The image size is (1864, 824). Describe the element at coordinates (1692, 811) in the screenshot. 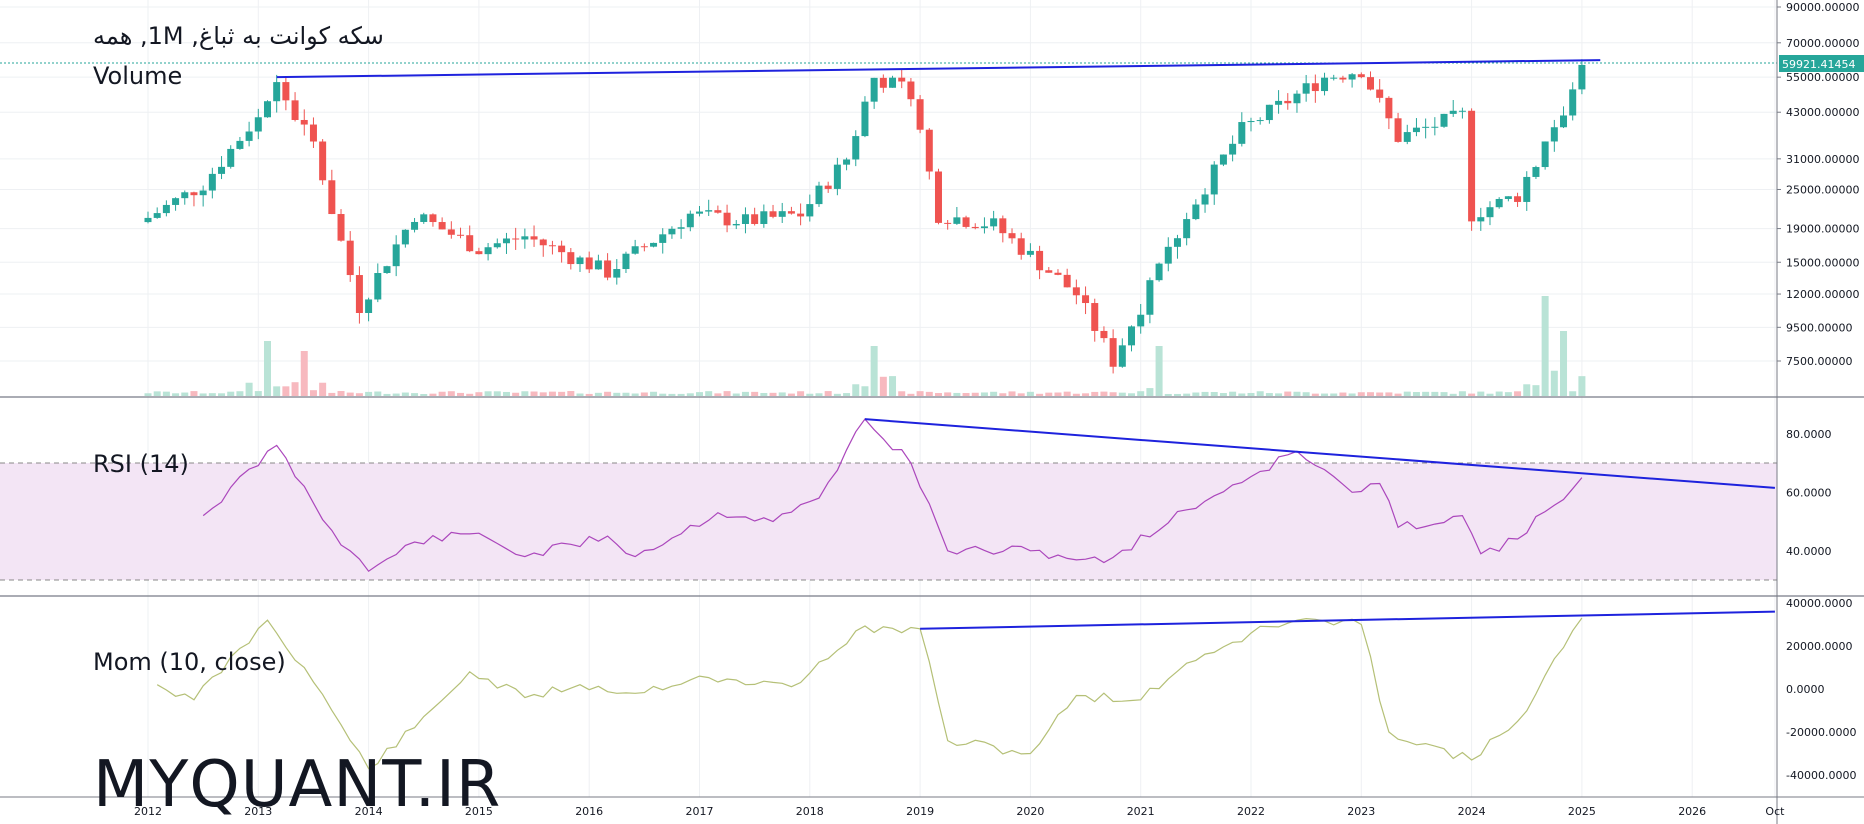

I see `time-tick-label: 2026` at that location.